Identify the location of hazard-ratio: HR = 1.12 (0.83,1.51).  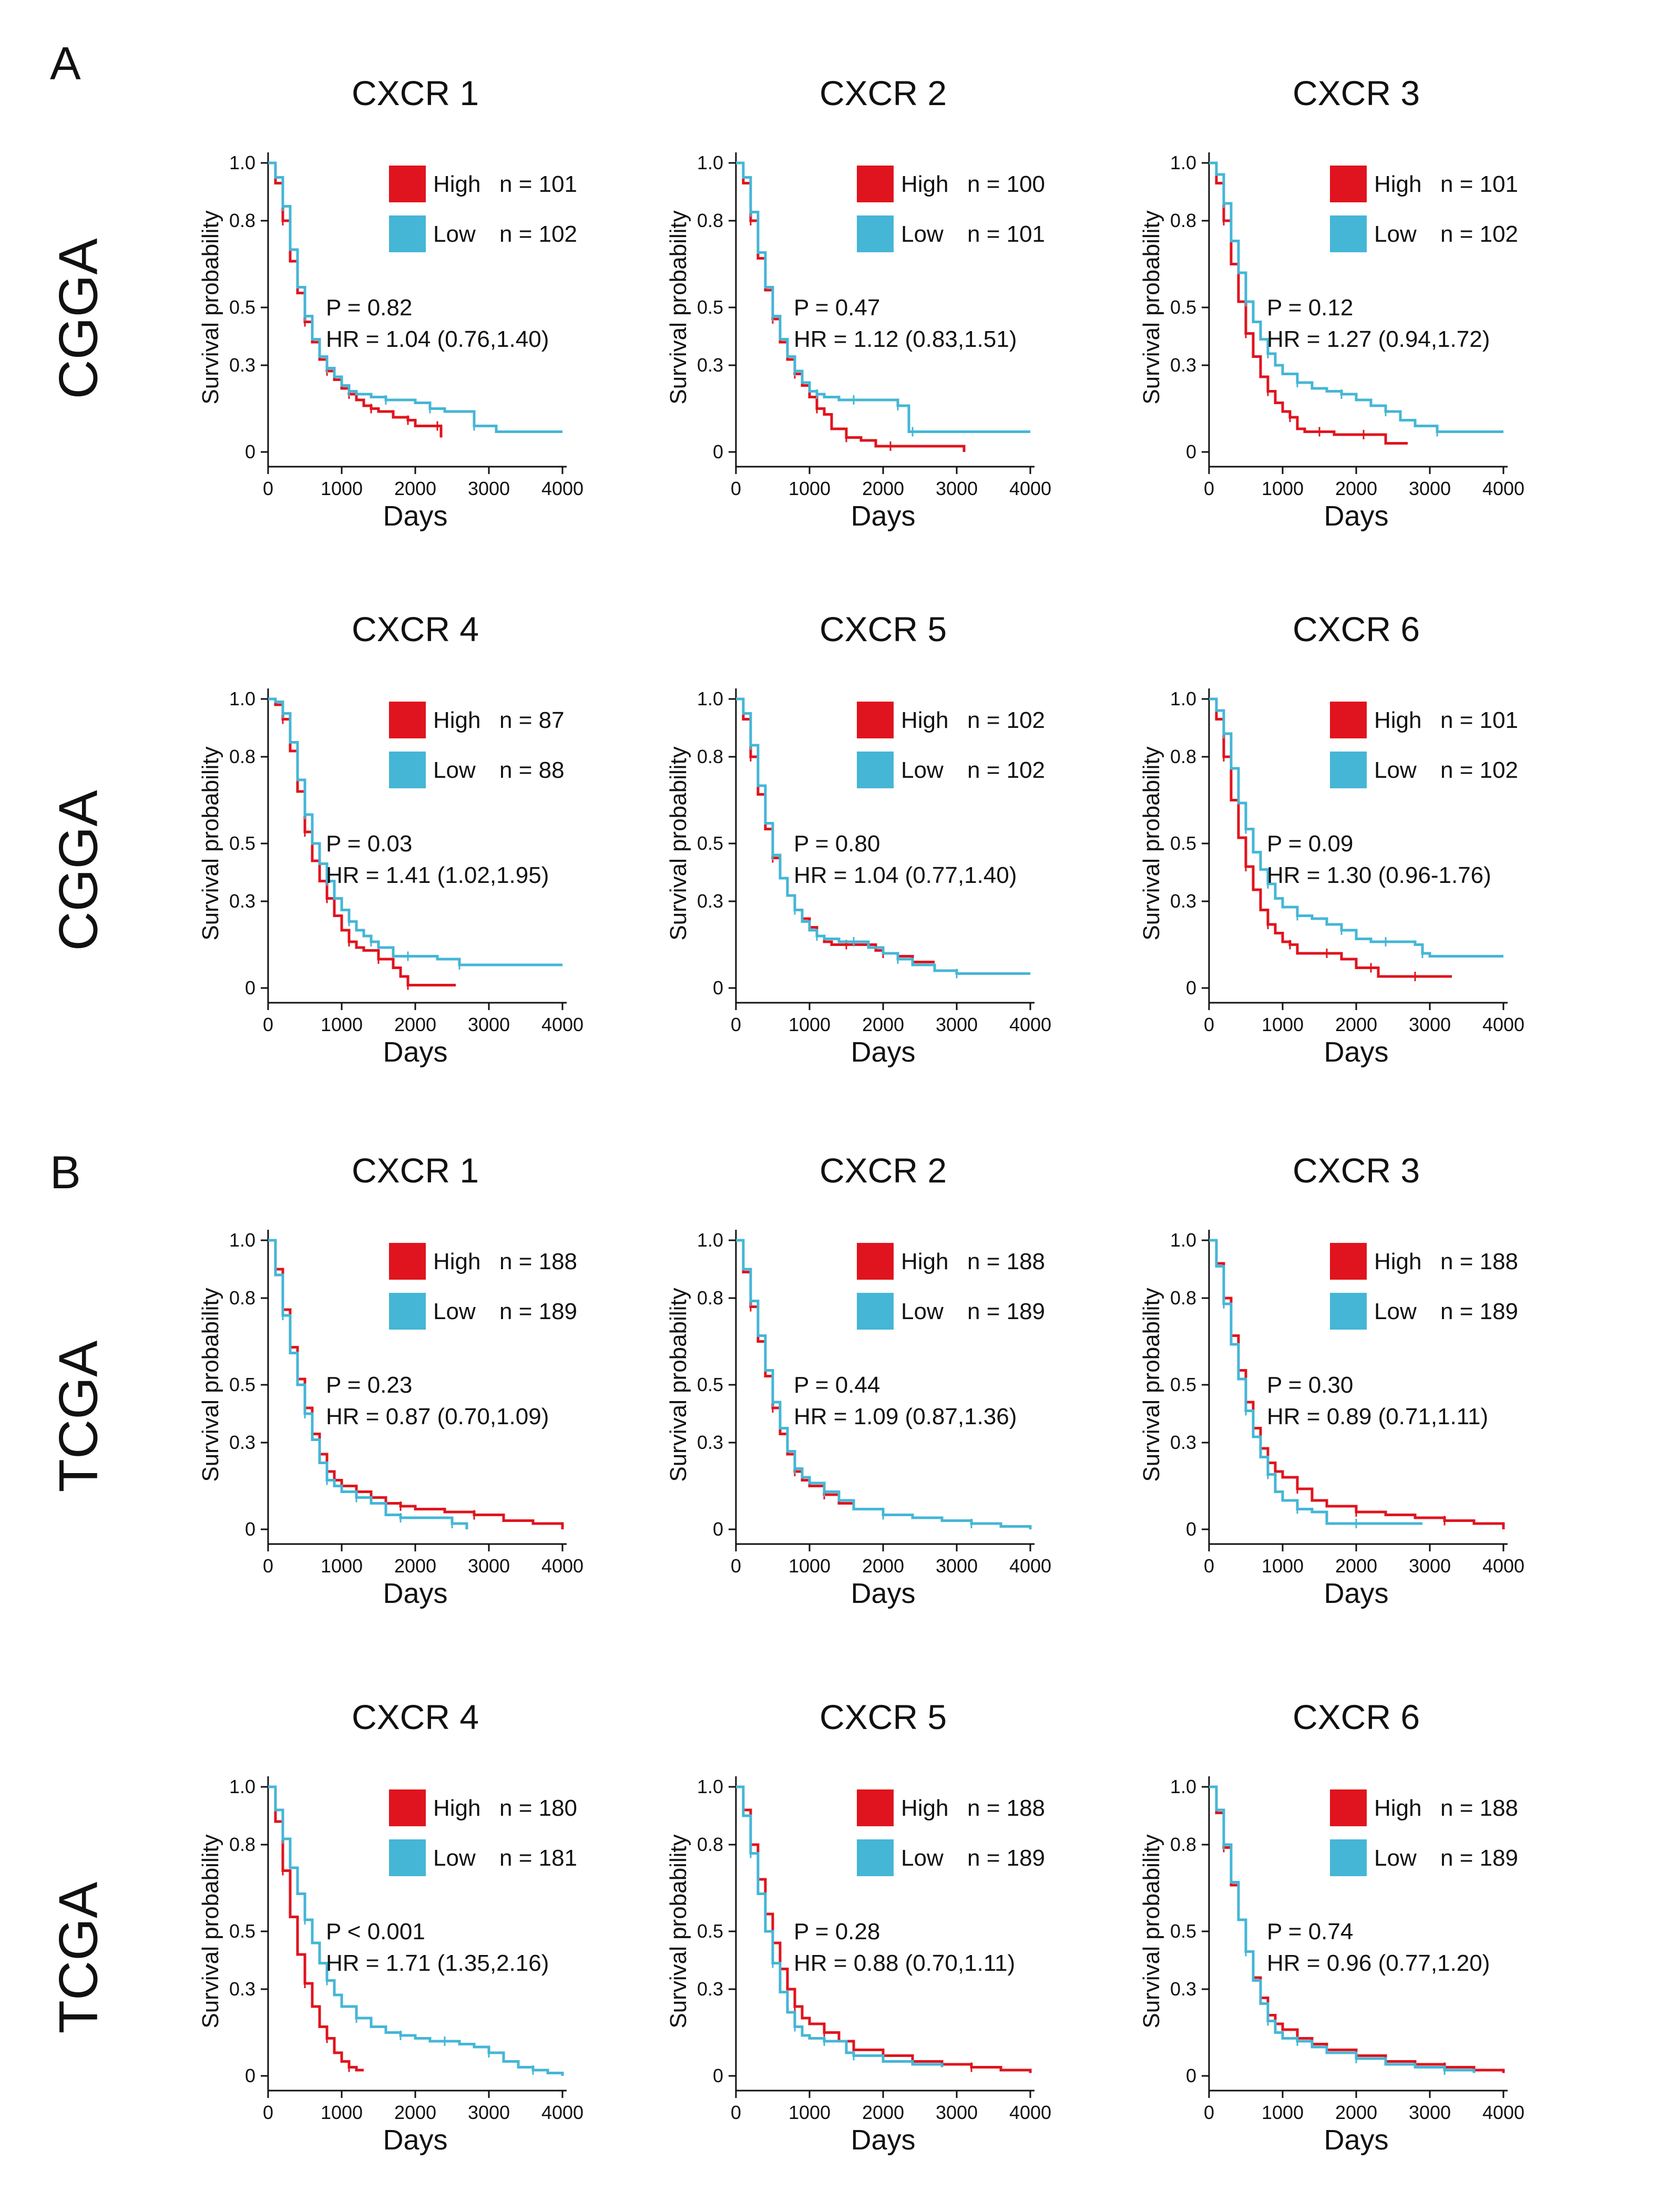
(905, 339).